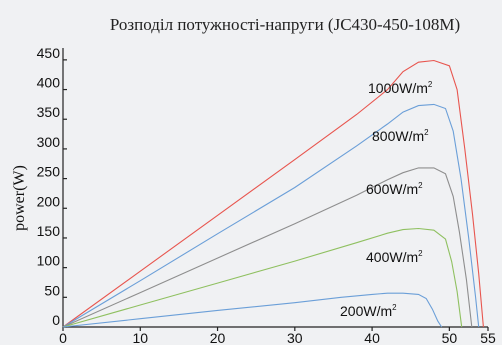 This screenshot has height=345, width=502. Describe the element at coordinates (488, 337) in the screenshot. I see `x-tick-label: 55` at that location.